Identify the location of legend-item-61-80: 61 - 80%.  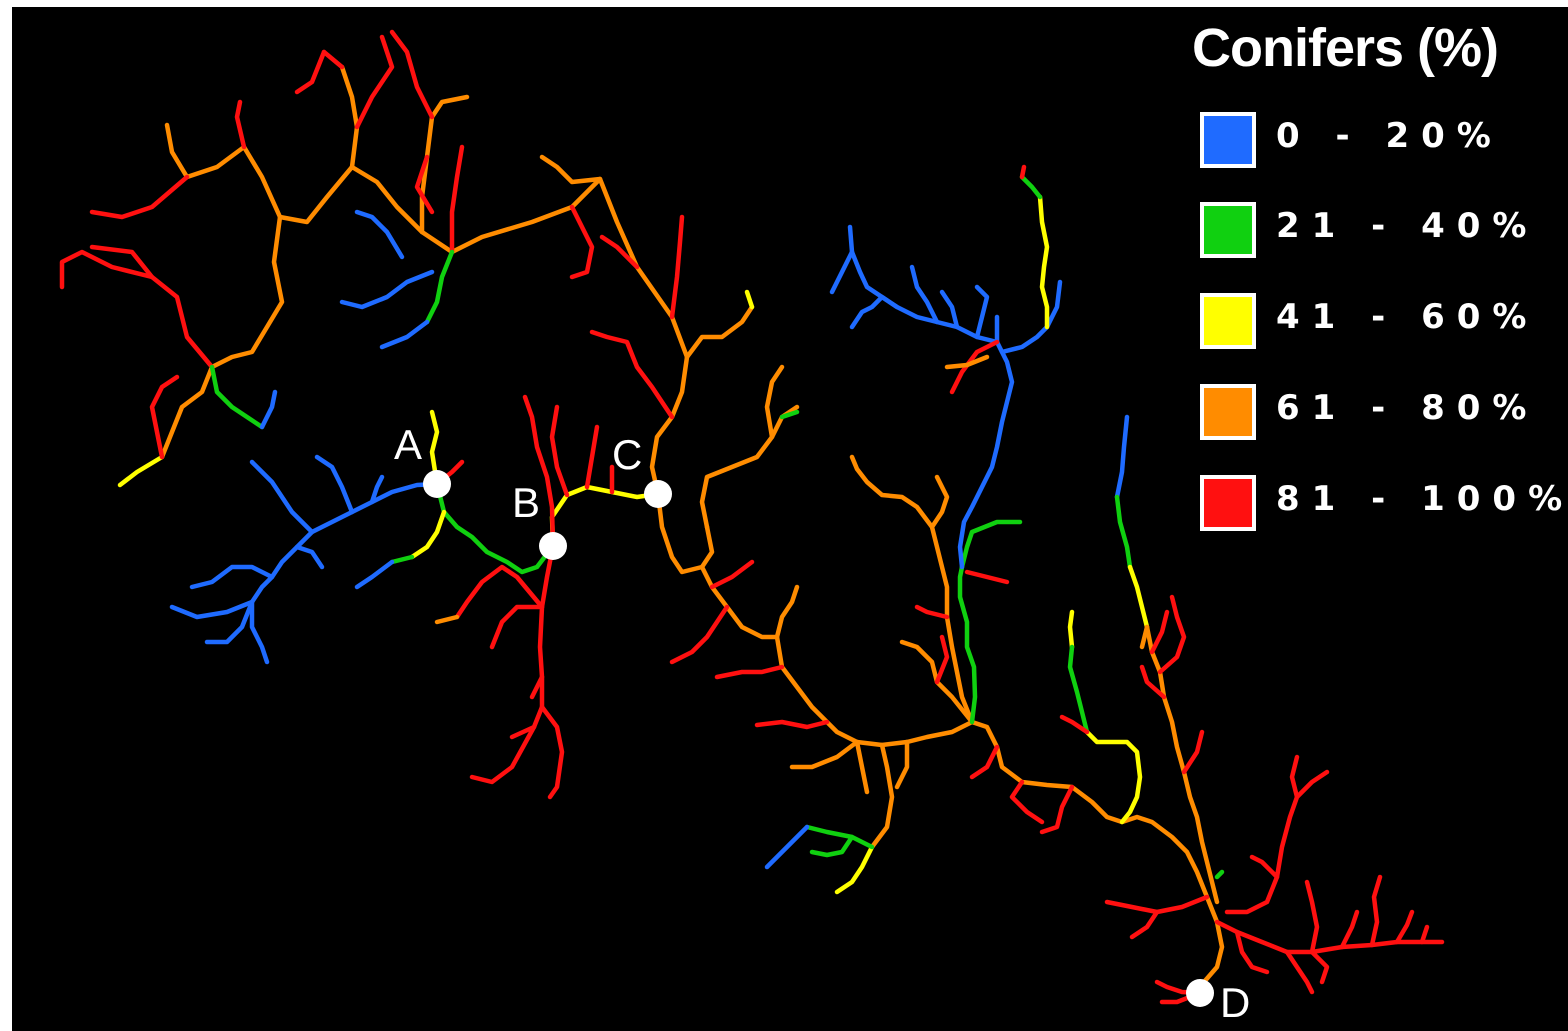
(1384, 413).